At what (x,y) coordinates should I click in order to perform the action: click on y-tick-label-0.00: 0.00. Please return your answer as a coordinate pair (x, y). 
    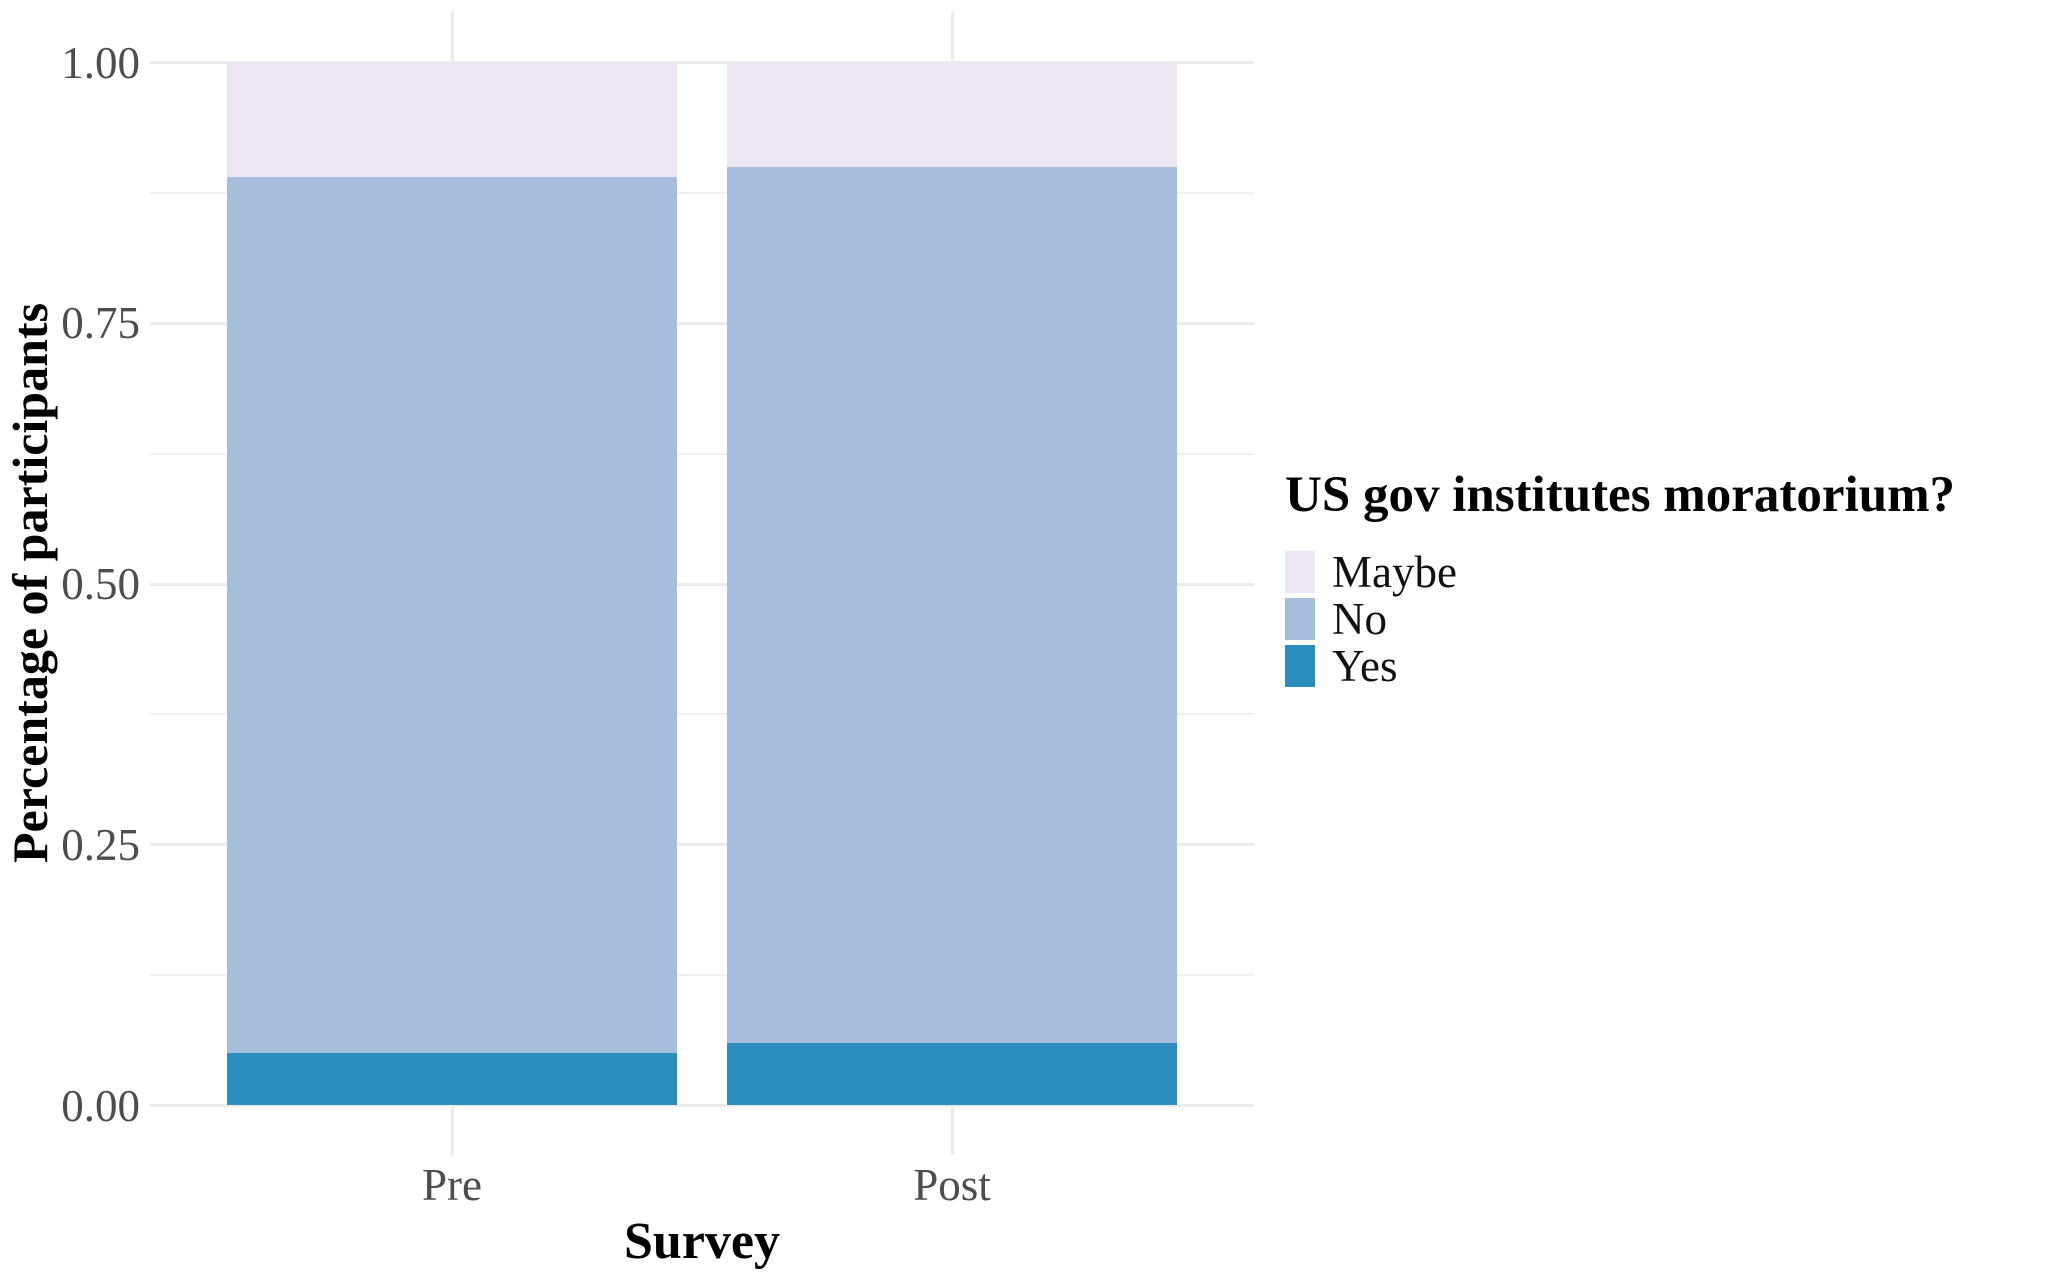
    Looking at the image, I should click on (100, 1105).